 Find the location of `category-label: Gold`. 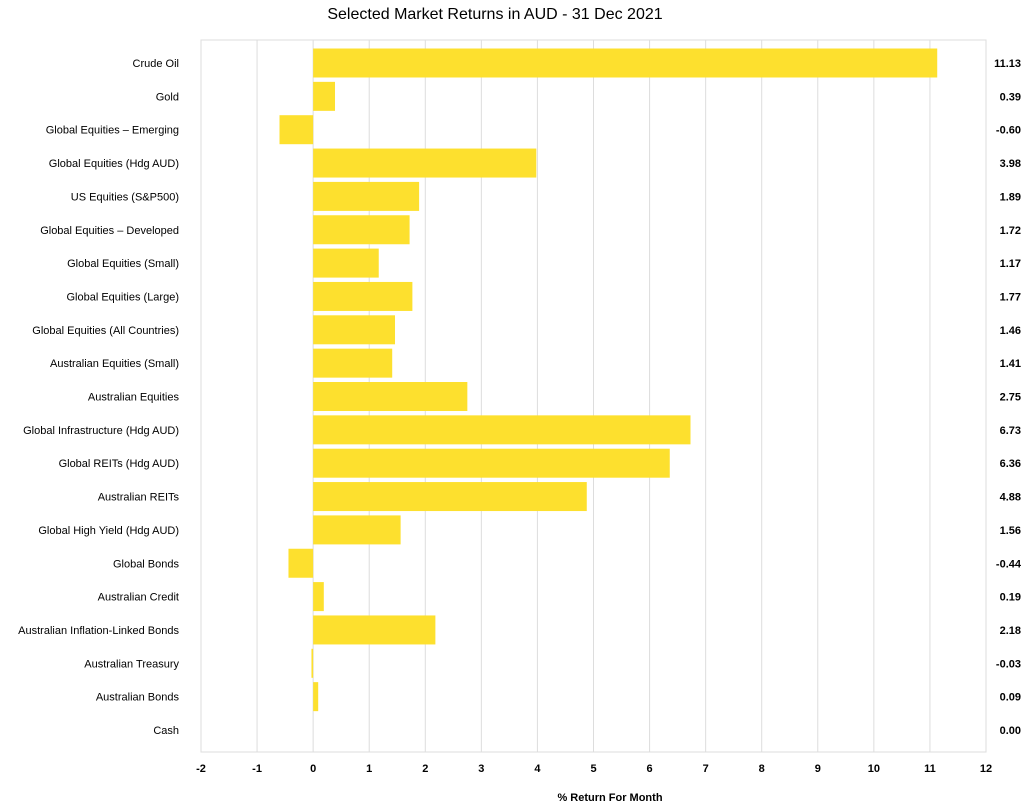

category-label: Gold is located at coordinates (167, 97).